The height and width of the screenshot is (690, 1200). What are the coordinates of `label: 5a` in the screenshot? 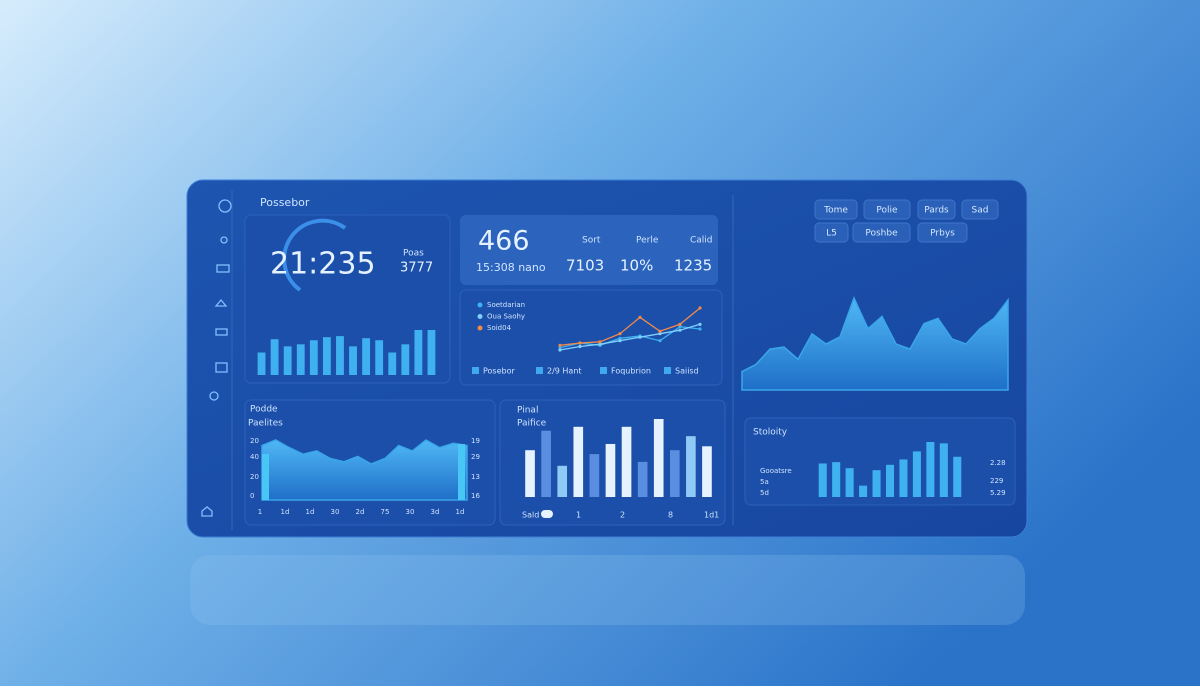 It's located at (764, 482).